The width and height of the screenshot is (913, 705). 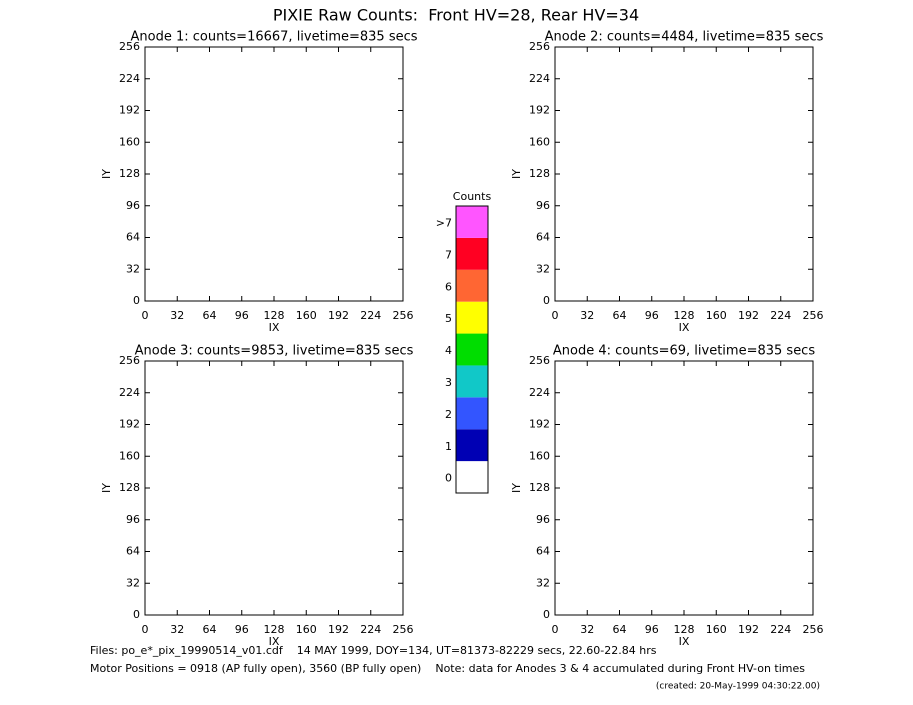 I want to click on colorbar-label: 0, so click(x=448, y=478).